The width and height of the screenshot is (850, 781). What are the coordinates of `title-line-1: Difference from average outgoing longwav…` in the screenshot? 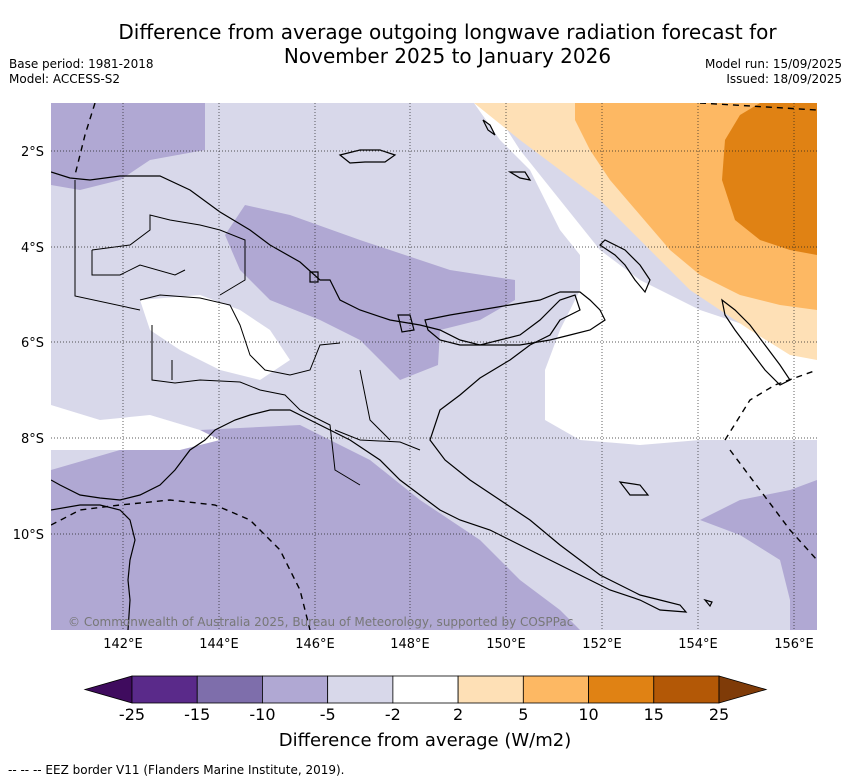 It's located at (447, 32).